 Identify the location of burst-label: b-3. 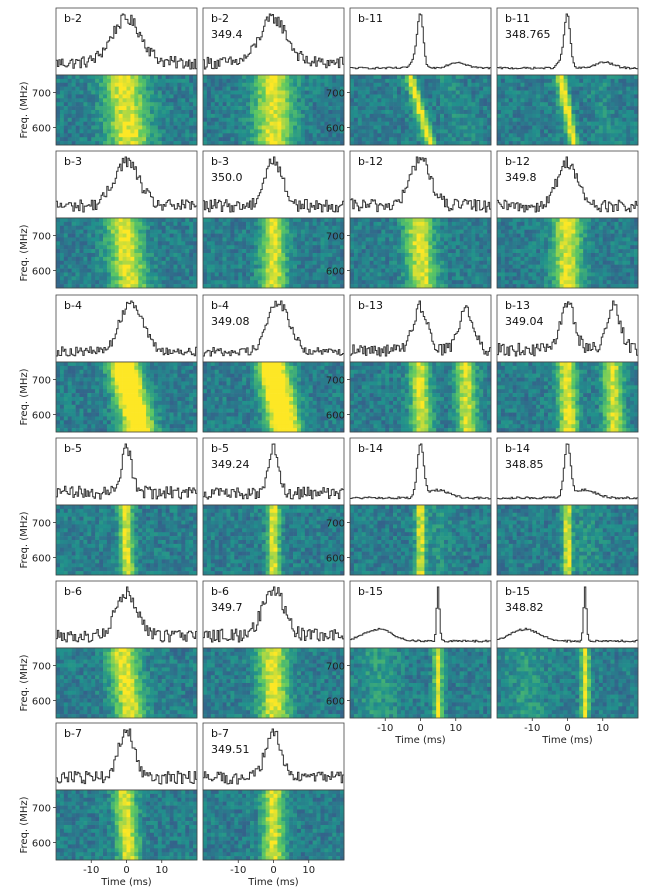
(220, 161).